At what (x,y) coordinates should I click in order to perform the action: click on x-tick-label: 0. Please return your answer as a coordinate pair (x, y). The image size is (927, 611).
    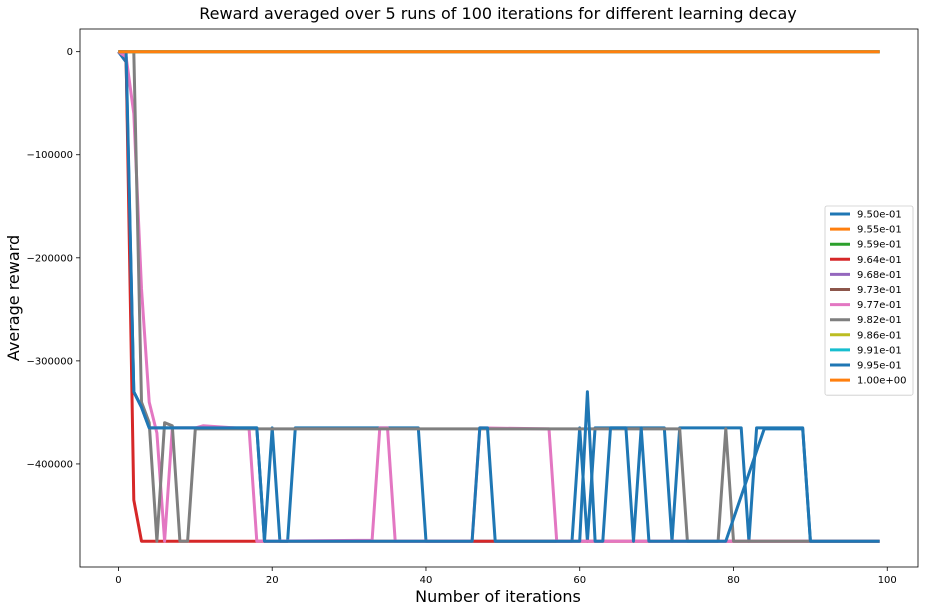
    Looking at the image, I should click on (118, 580).